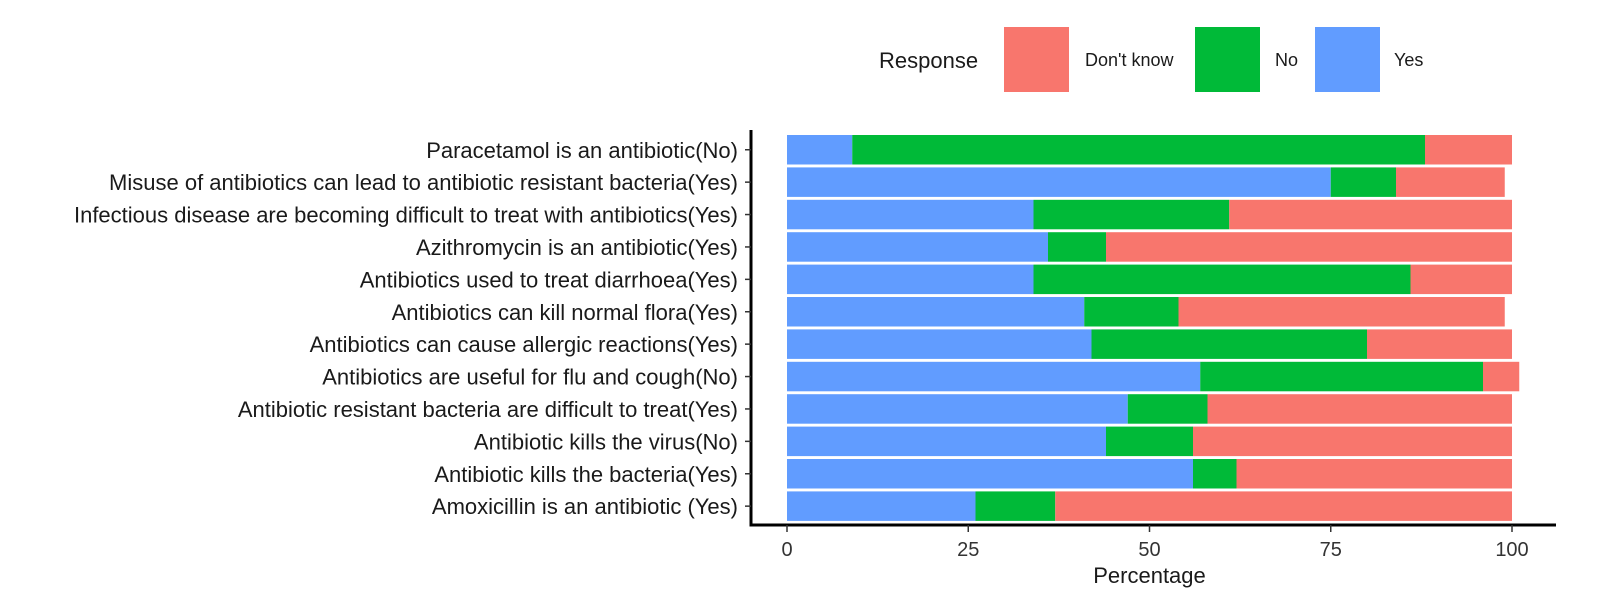 This screenshot has width=1605, height=615. What do you see at coordinates (1408, 60) in the screenshot?
I see `legend-label: Yes` at bounding box center [1408, 60].